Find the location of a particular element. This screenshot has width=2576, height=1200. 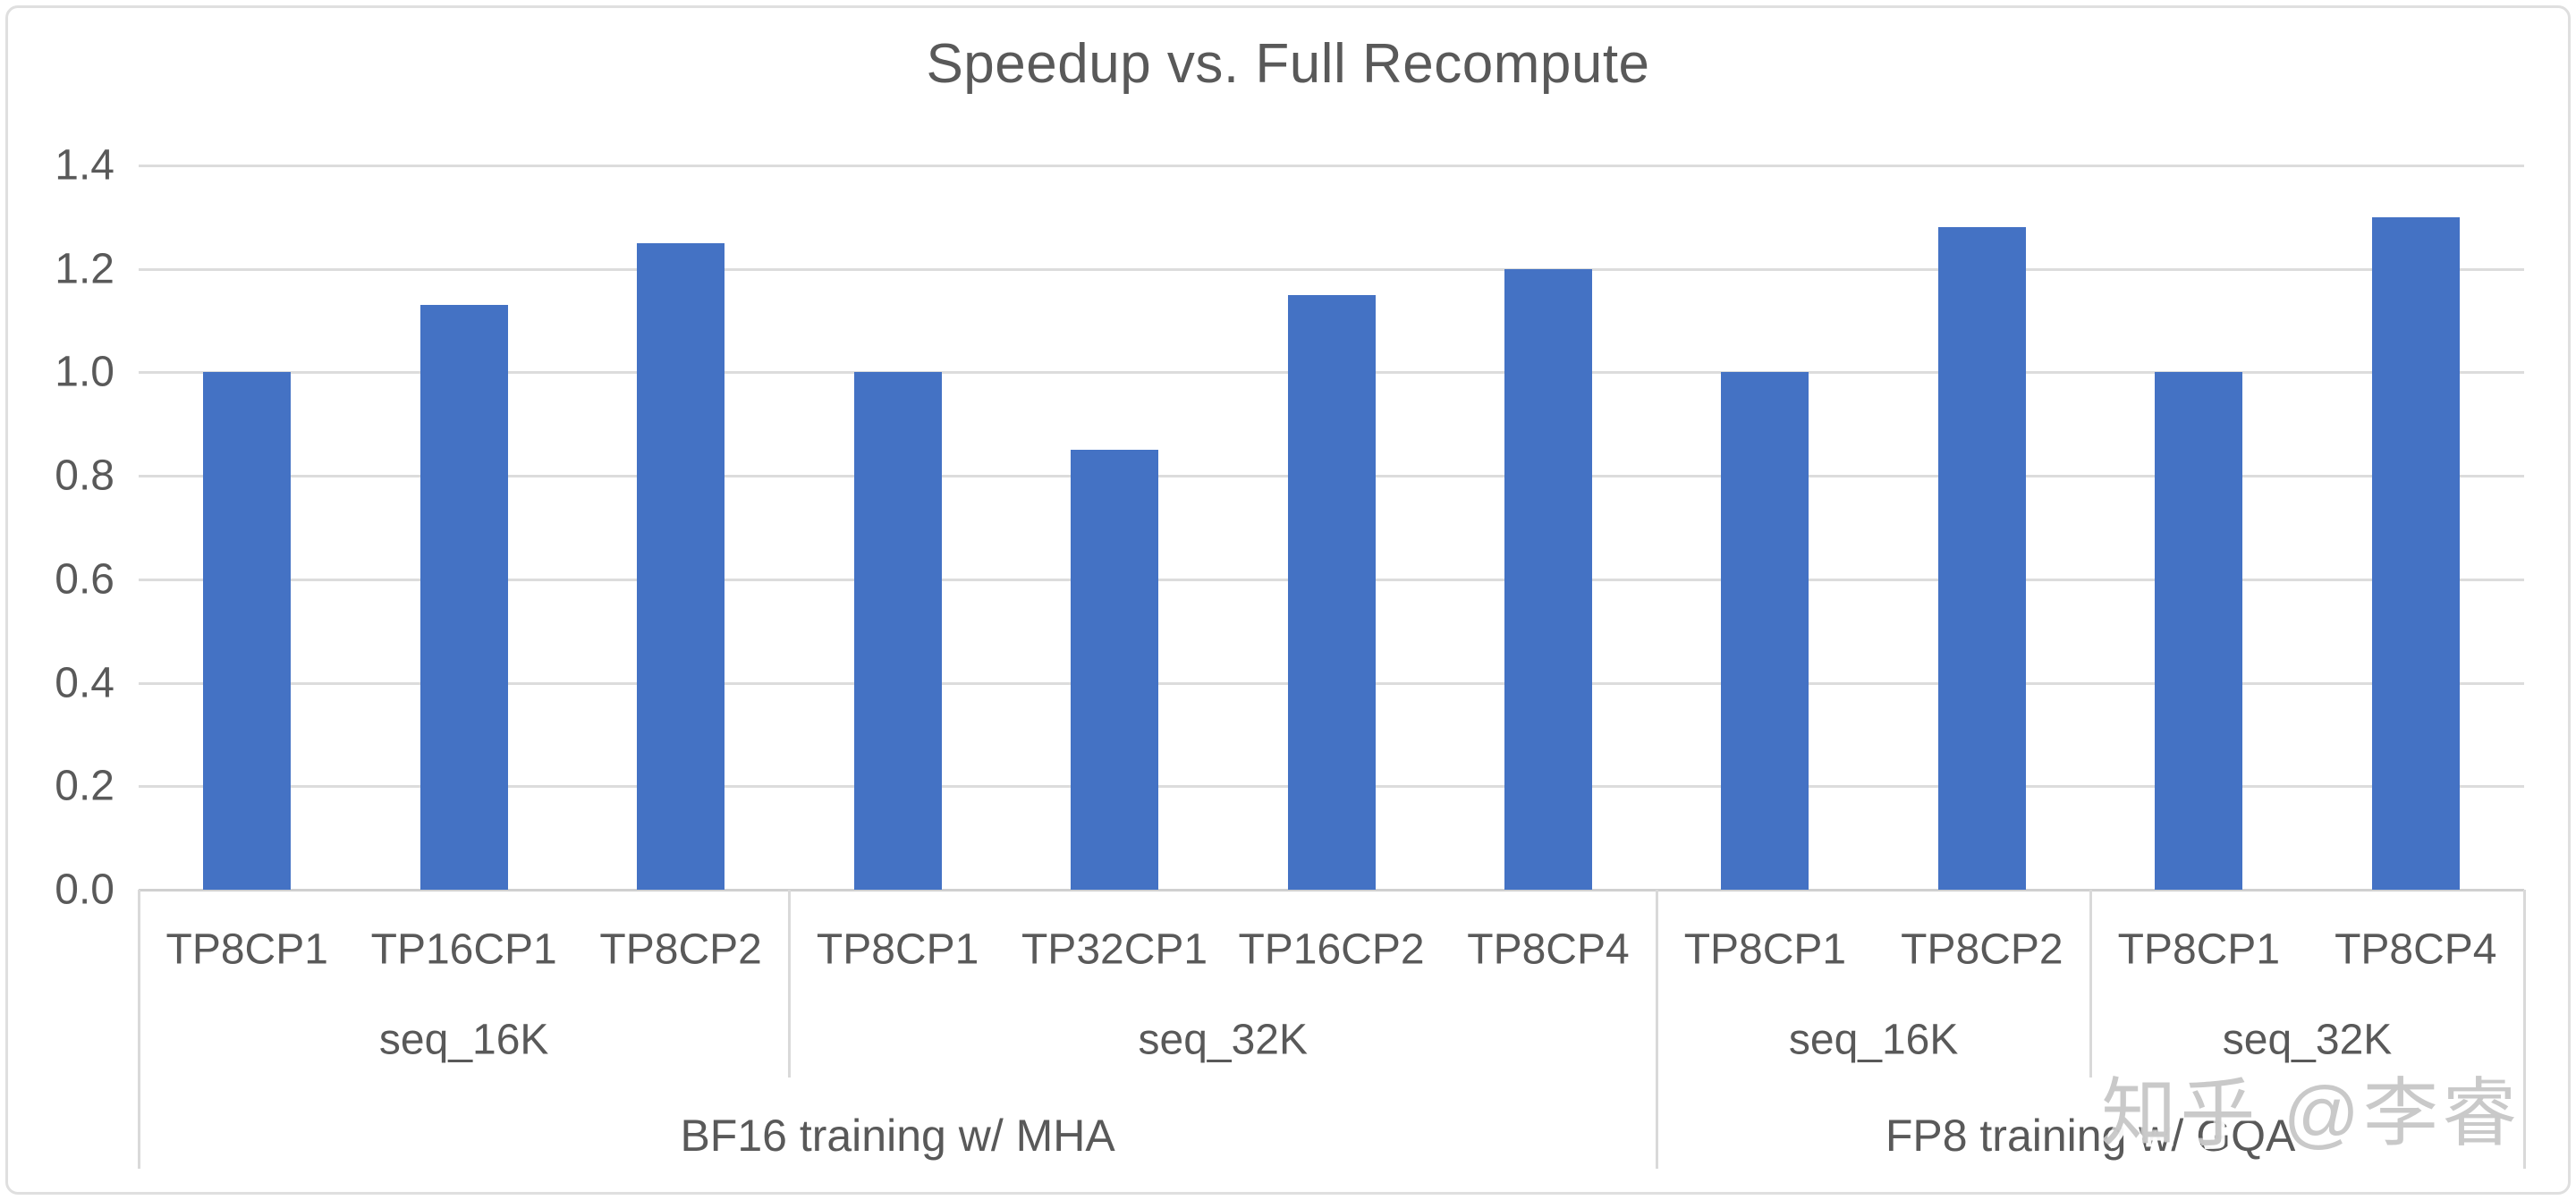

watermark: 知乎 @李睿 is located at coordinates (2311, 1113).